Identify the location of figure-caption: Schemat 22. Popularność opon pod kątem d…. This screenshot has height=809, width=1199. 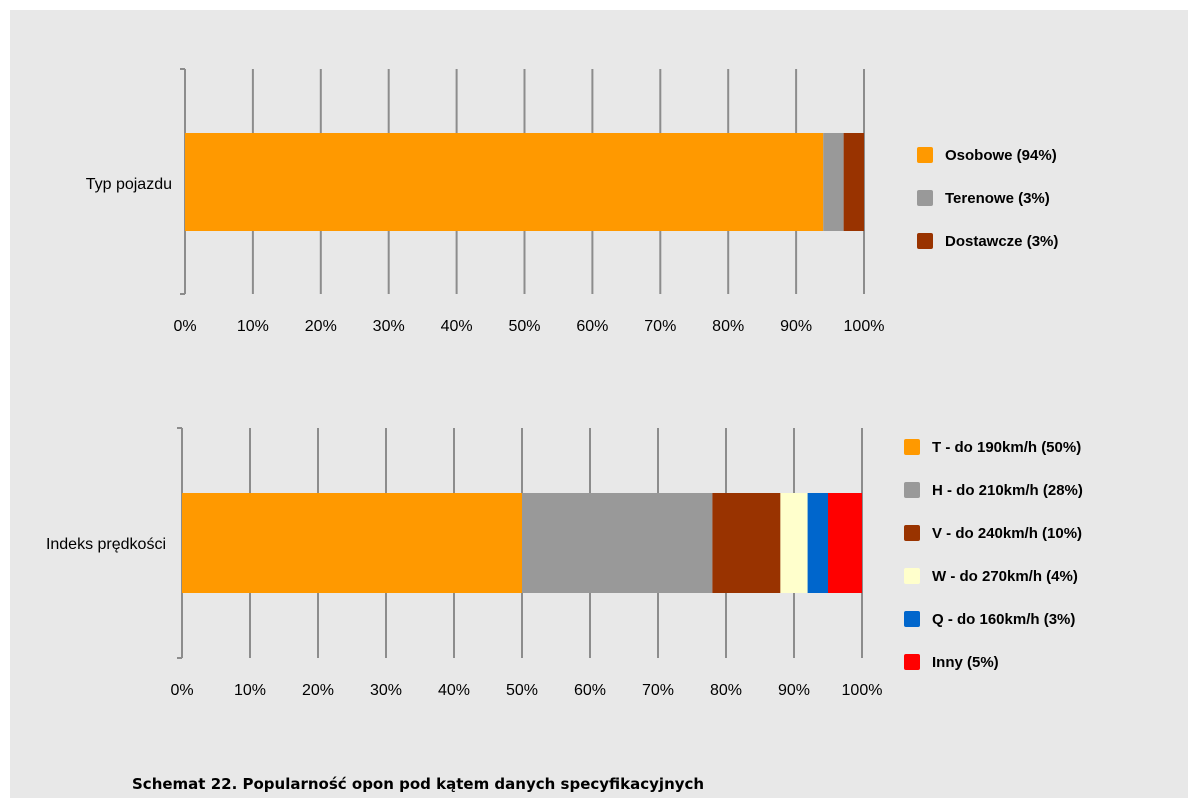
(418, 784).